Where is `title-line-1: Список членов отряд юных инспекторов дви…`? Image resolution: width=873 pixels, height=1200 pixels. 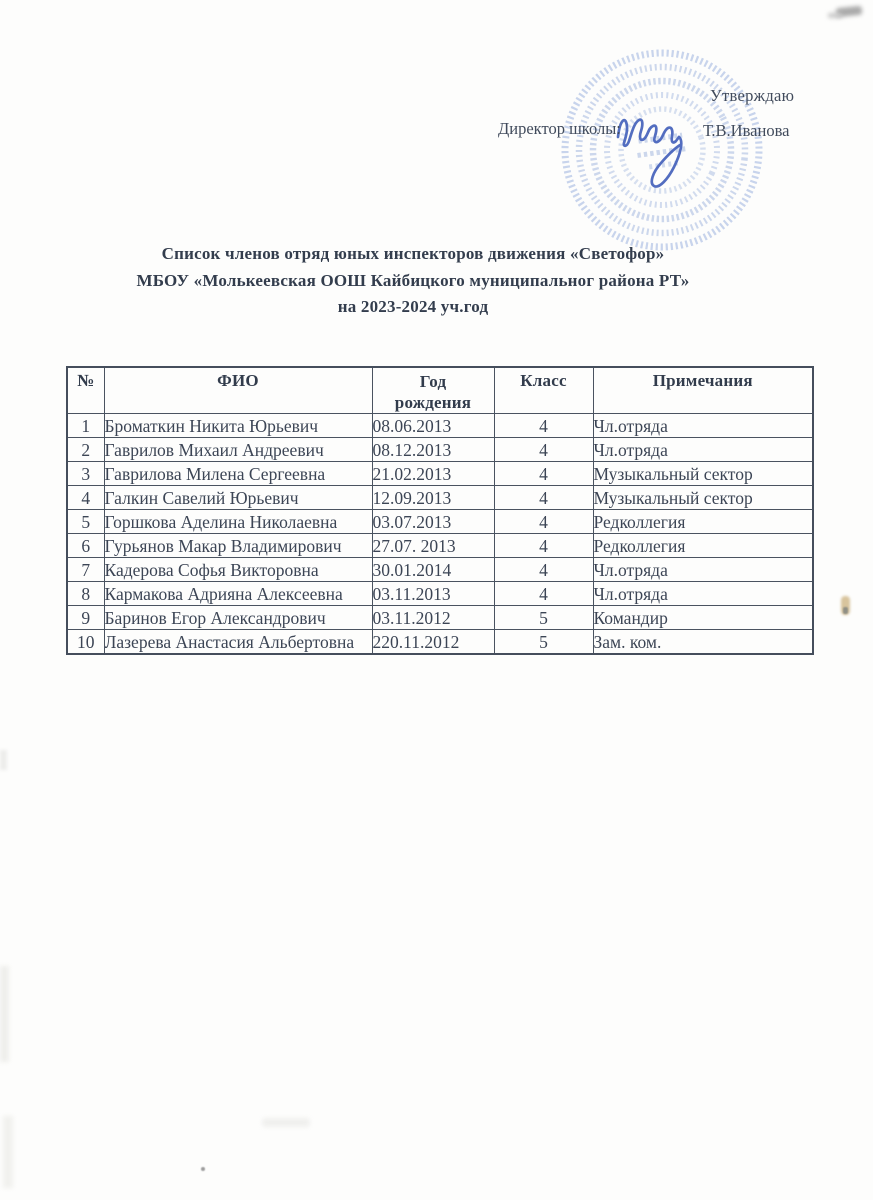 title-line-1: Список членов отряд юных инспекторов дви… is located at coordinates (413, 253).